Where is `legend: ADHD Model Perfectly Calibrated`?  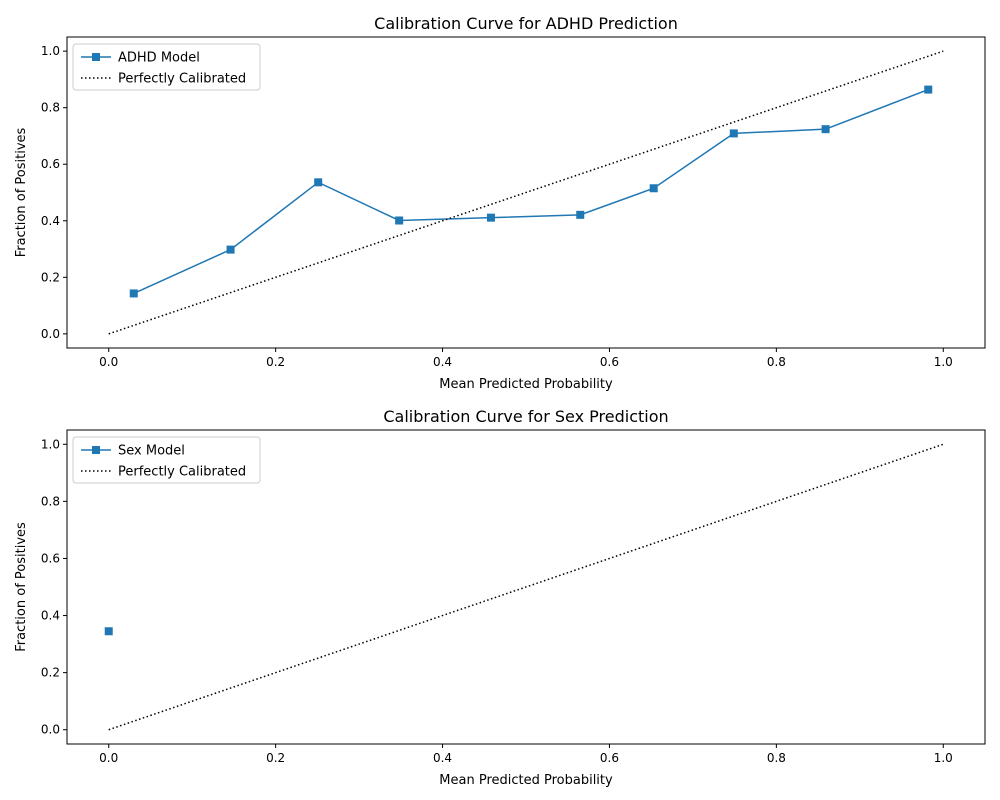
legend: ADHD Model Perfectly Calibrated is located at coordinates (166, 67).